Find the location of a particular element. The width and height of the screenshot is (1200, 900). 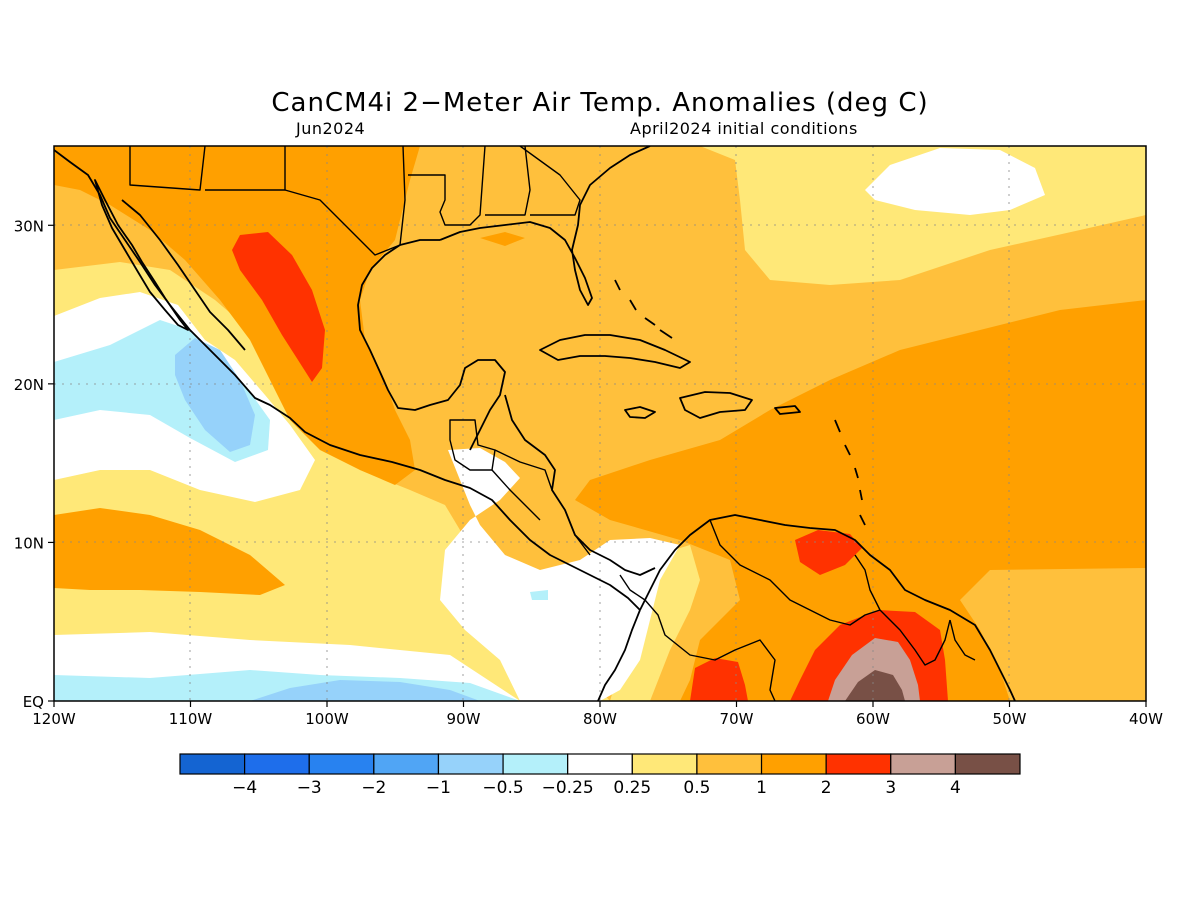

anomaly-band-neutral-central is located at coordinates (560, 574).